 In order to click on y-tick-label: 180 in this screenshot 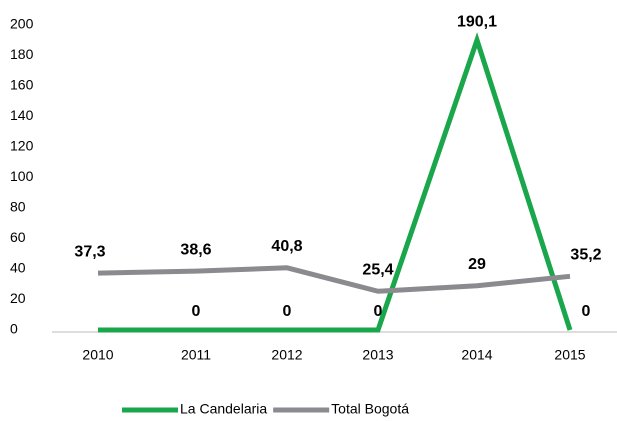, I will do `click(22, 54)`.